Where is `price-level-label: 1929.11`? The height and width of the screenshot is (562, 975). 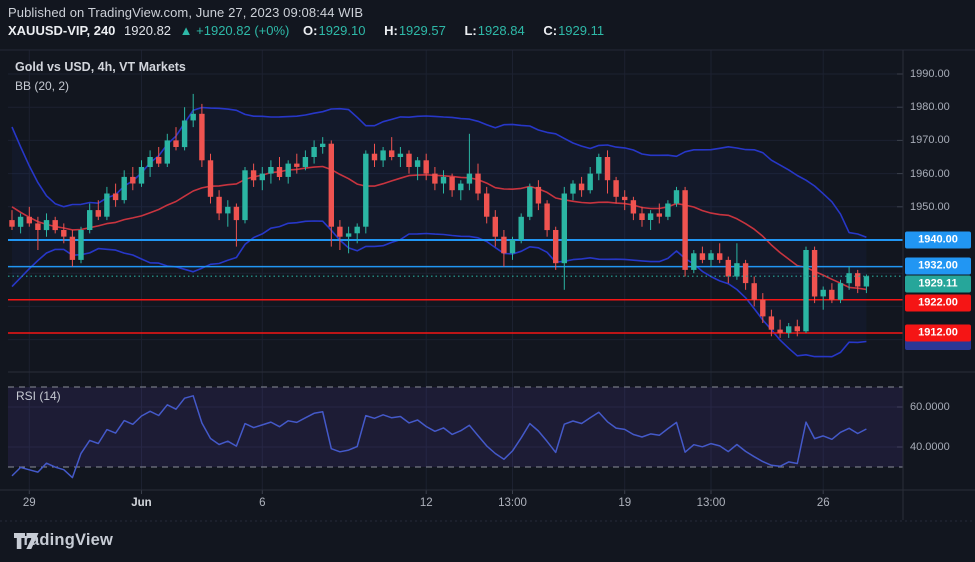 price-level-label: 1929.11 is located at coordinates (938, 284).